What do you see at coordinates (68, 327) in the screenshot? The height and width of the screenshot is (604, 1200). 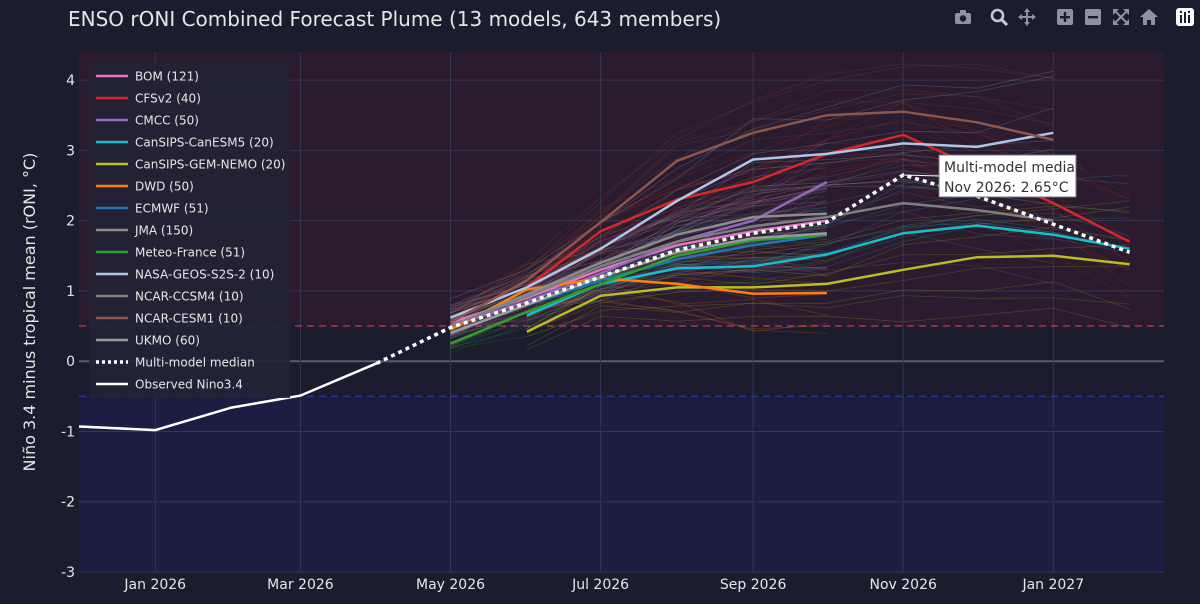 I see `y-axis-tick-labels: -3 -2 -1 0 1 2 3 4` at bounding box center [68, 327].